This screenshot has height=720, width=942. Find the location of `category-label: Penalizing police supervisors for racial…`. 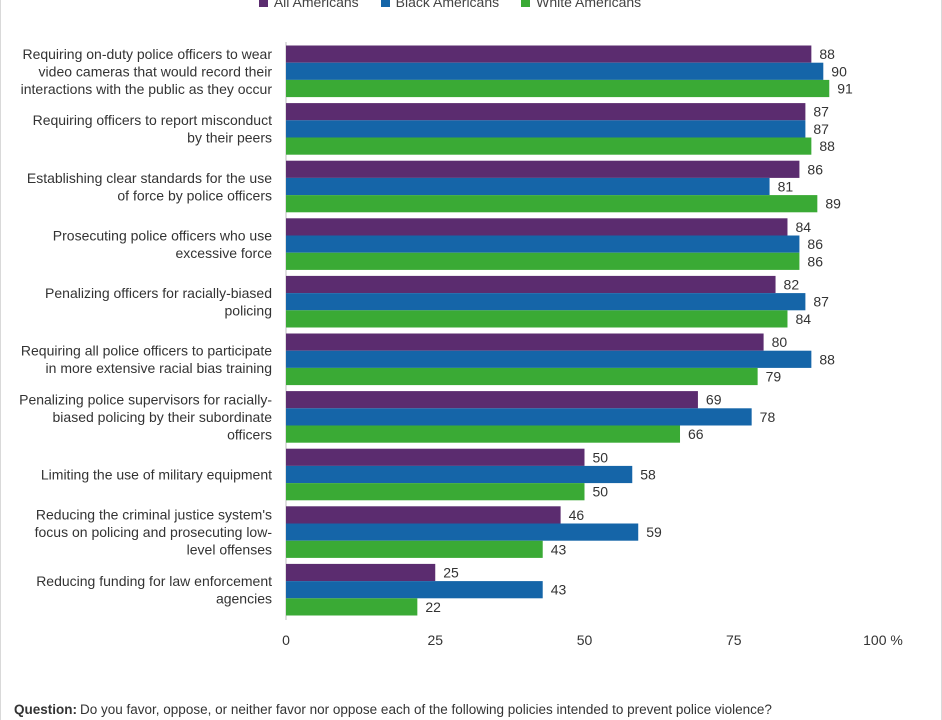

category-label: Penalizing police supervisors for racial… is located at coordinates (145, 416).